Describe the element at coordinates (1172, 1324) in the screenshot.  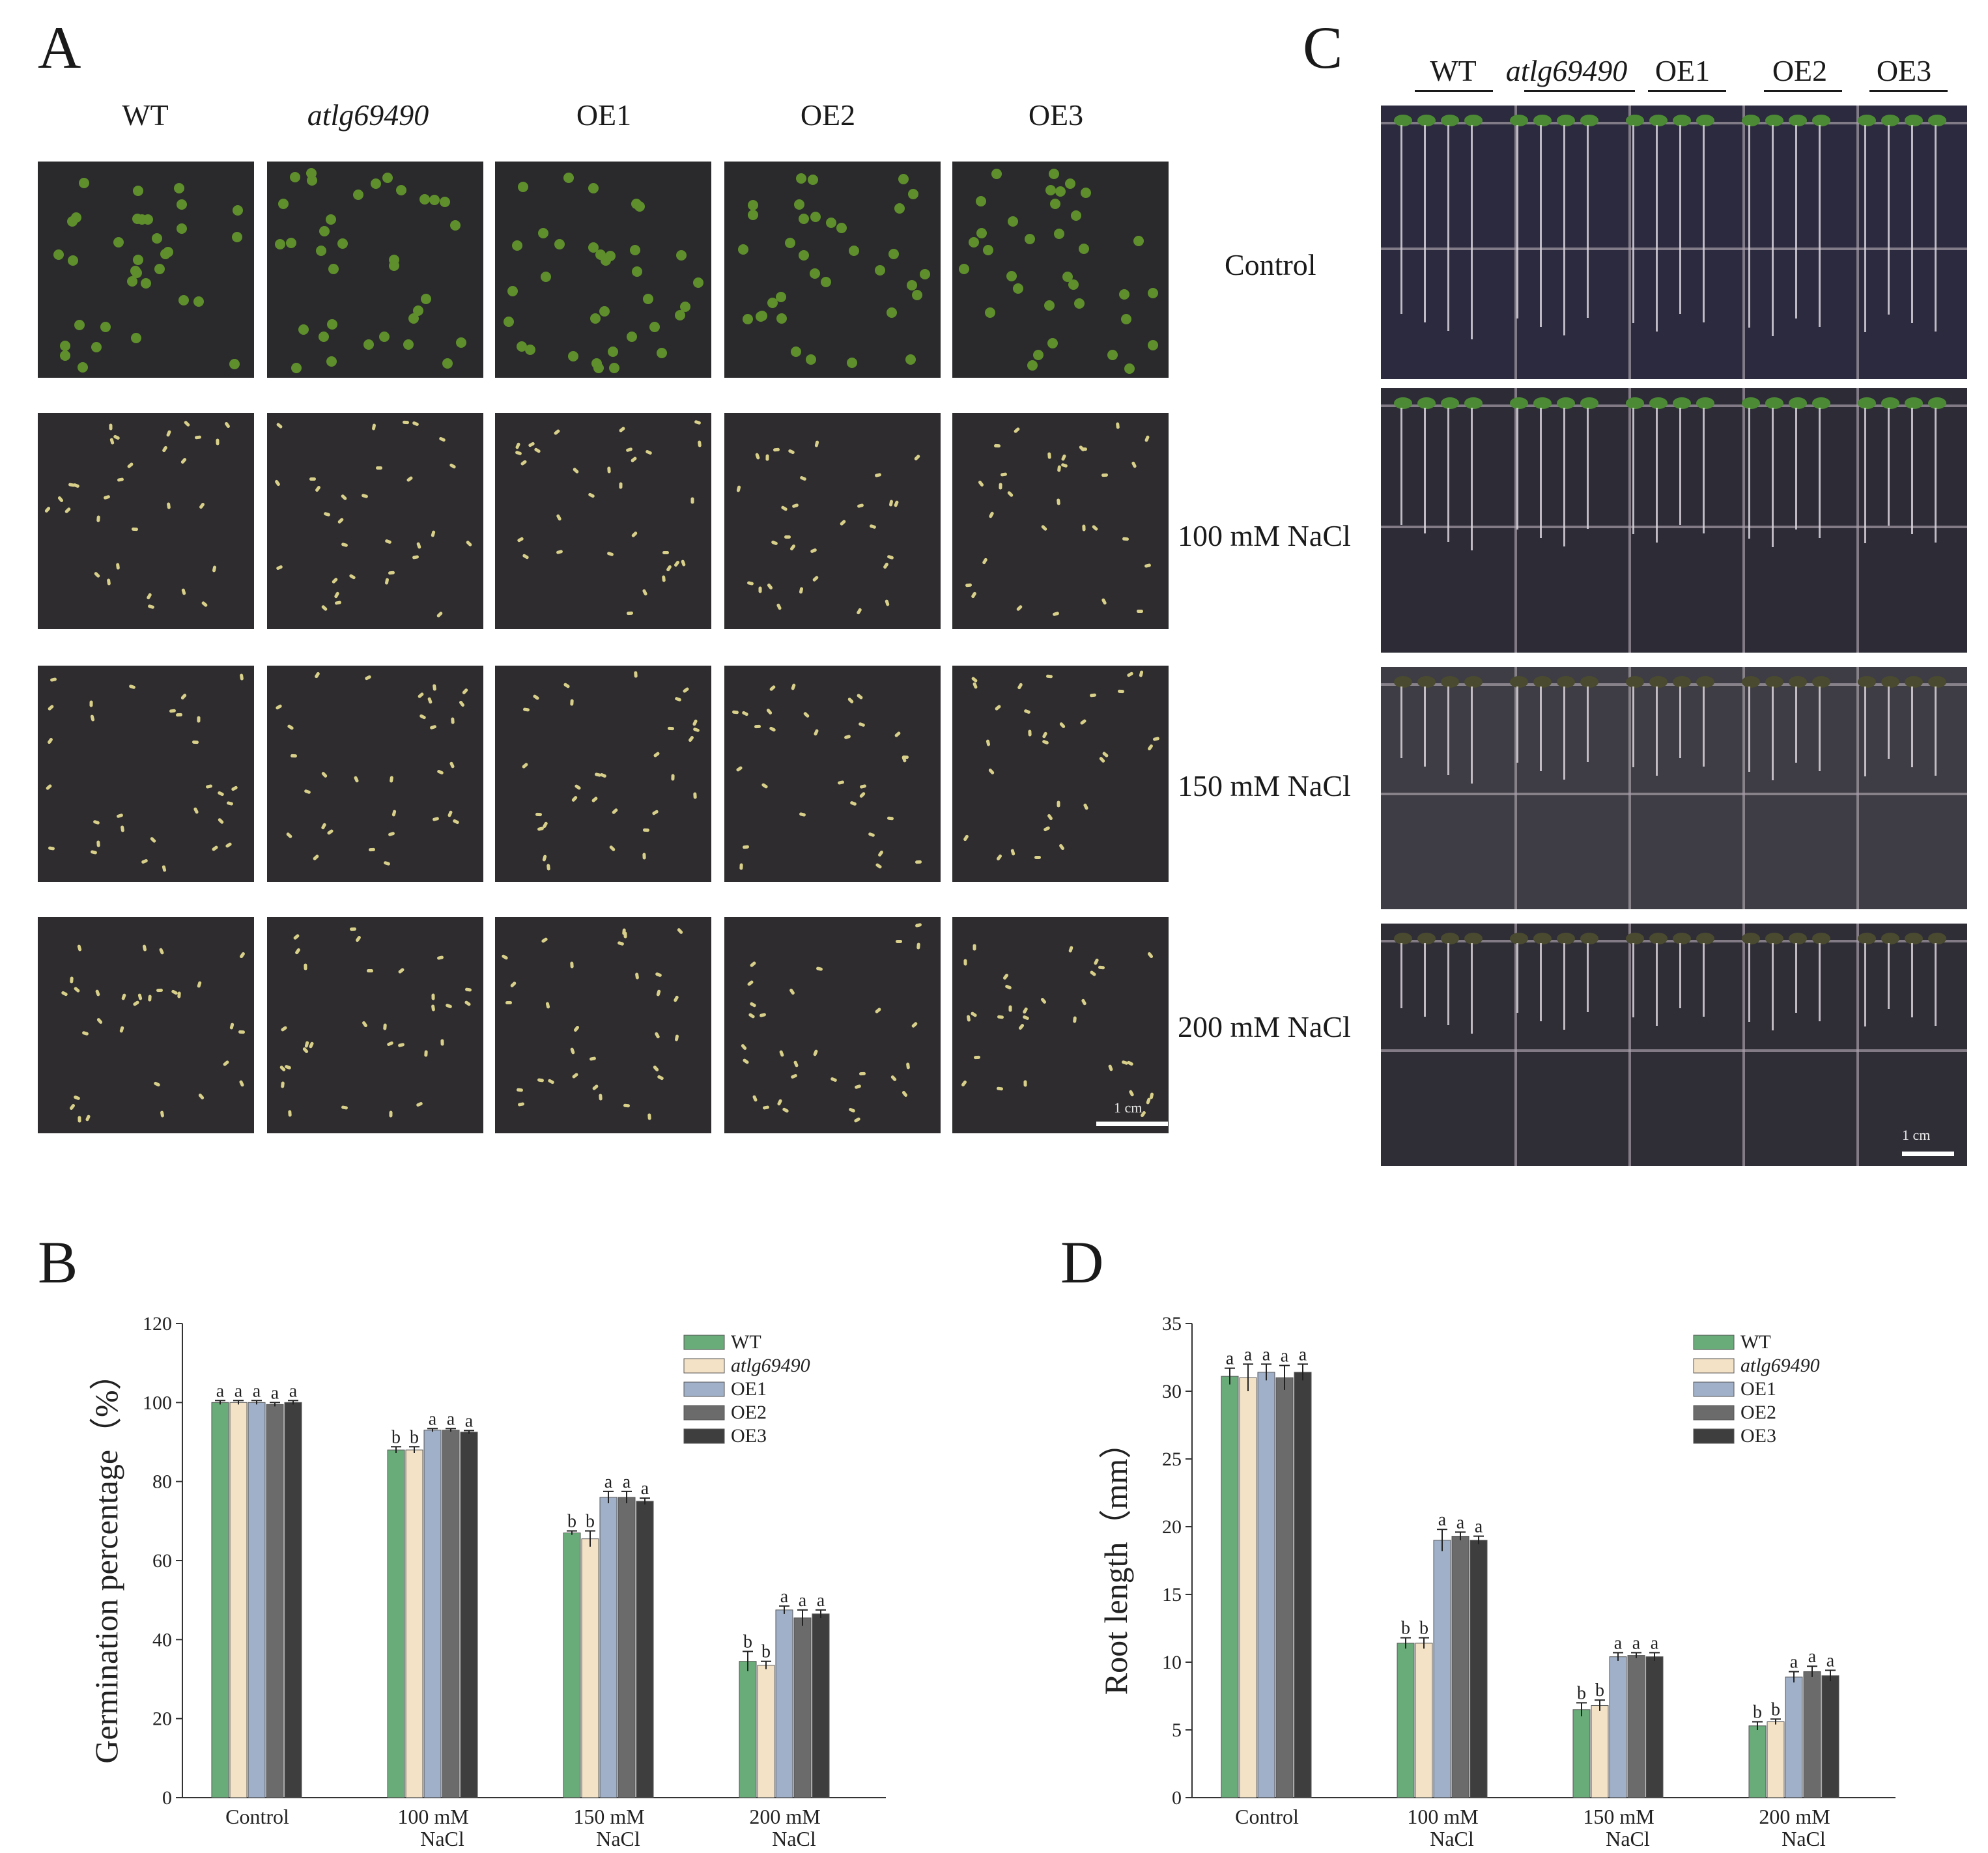
I see `chart-d-y-tick-label: 35` at that location.